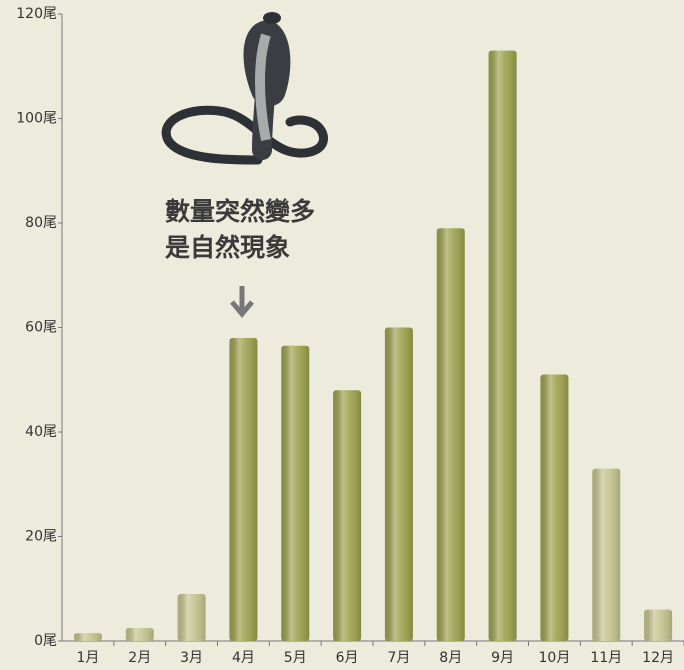  Describe the element at coordinates (139, 658) in the screenshot. I see `x-tick-label: 2月` at that location.